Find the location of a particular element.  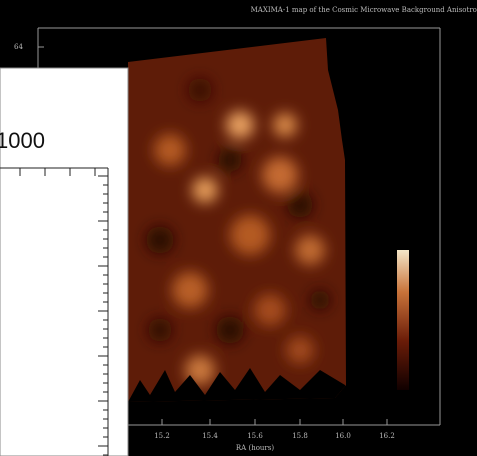

x-tick-label: 16.0 is located at coordinates (343, 436).